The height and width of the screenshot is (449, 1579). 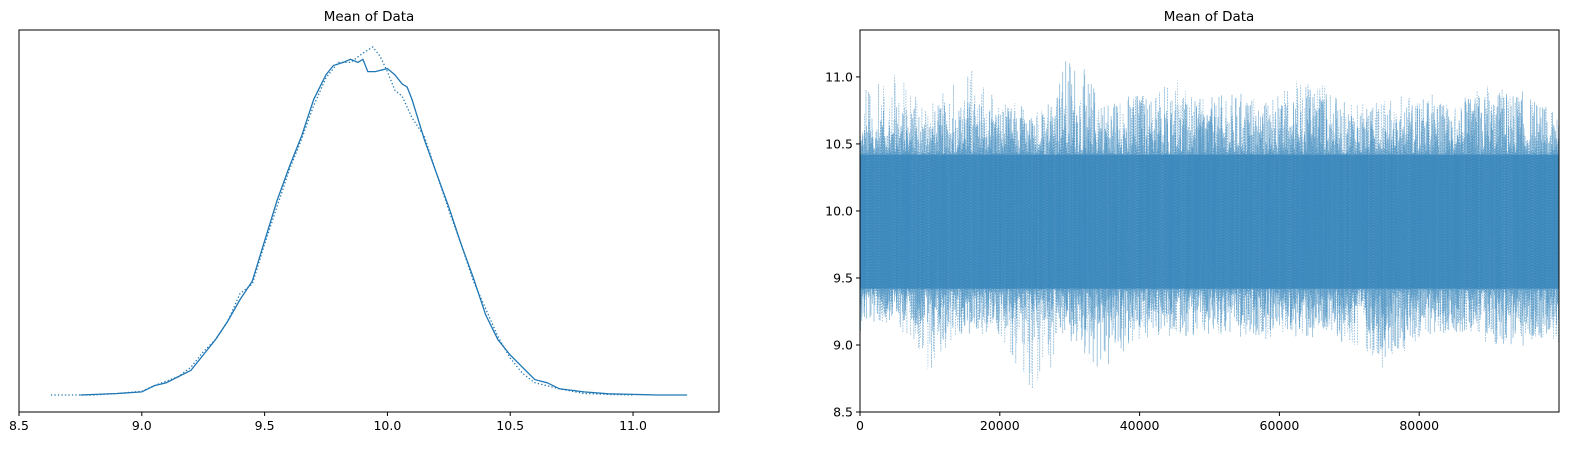 What do you see at coordinates (328, 422) in the screenshot?
I see `density-x-axis: 8.5 9.0 9.5 10.0 10.5 11.0` at bounding box center [328, 422].